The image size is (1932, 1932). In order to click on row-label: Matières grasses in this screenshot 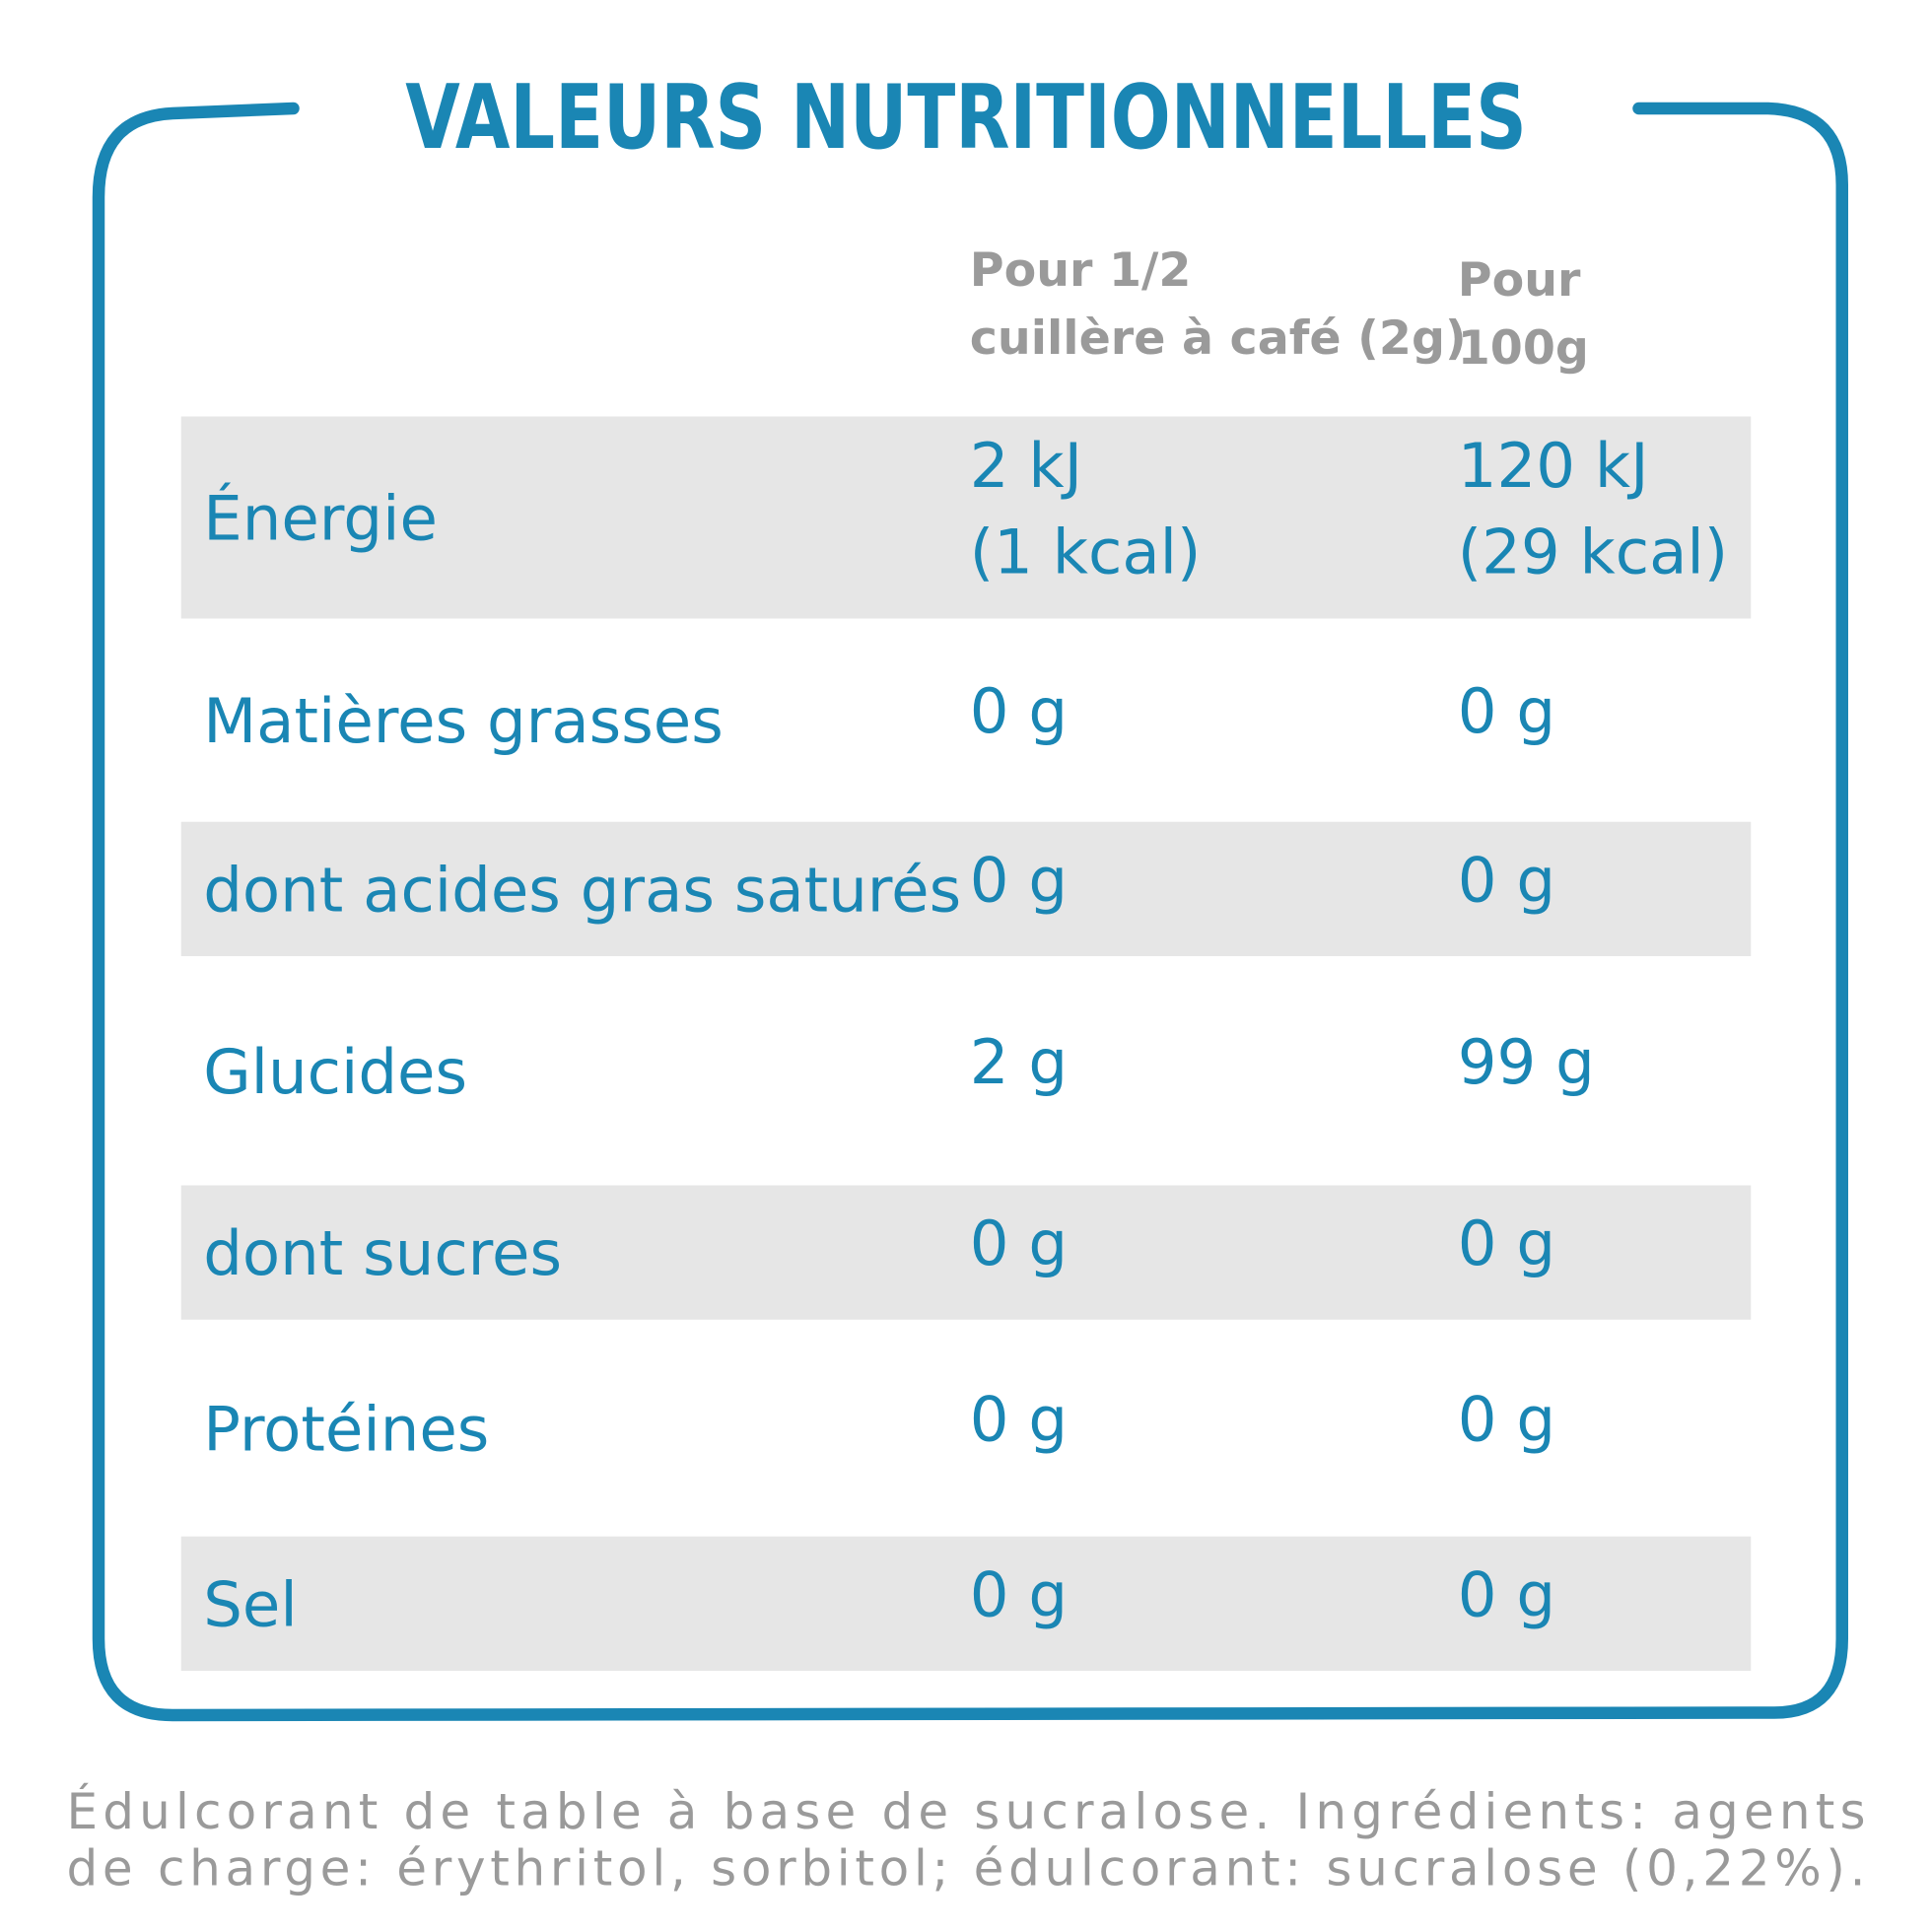, I will do `click(464, 721)`.